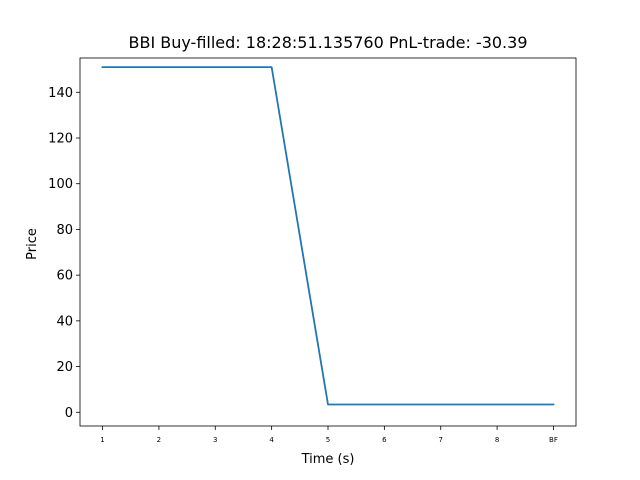  What do you see at coordinates (60, 184) in the screenshot?
I see `y-tick-label: 100` at bounding box center [60, 184].